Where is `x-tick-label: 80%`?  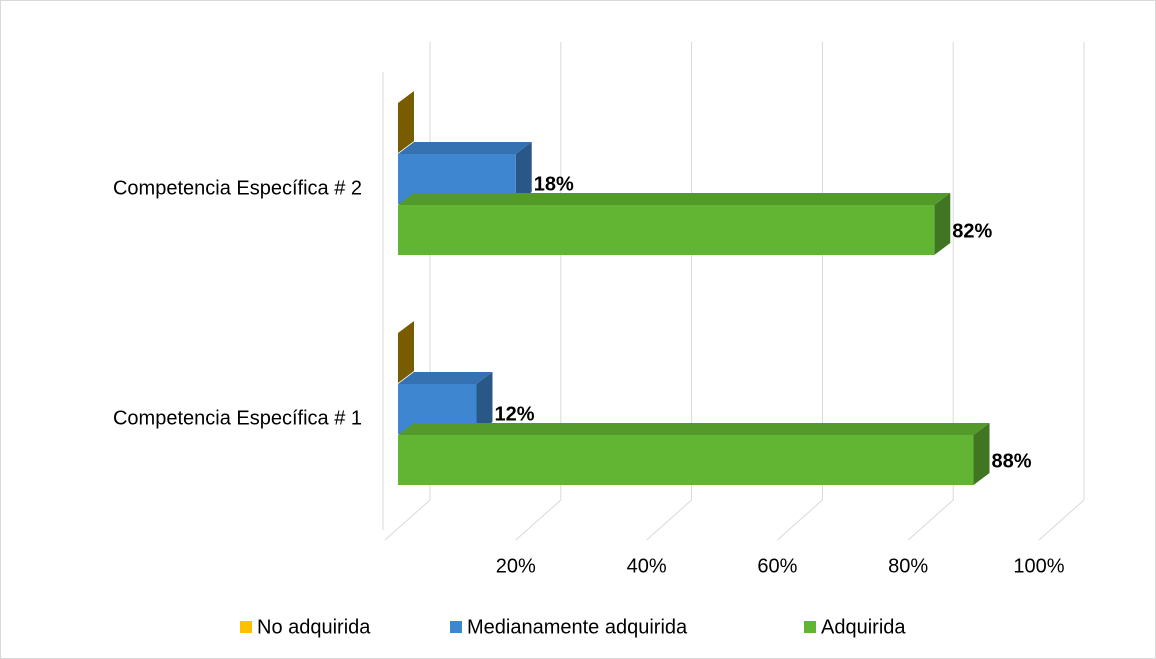
x-tick-label: 80% is located at coordinates (908, 566).